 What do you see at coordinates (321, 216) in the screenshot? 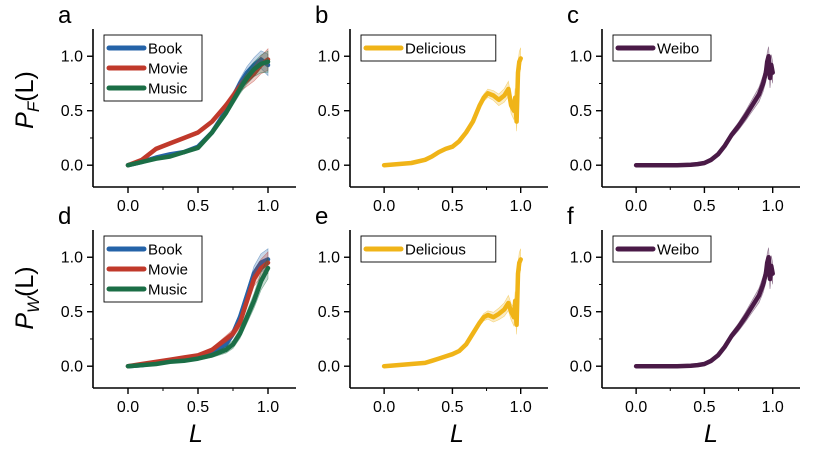
I see `panel-label-e: e` at bounding box center [321, 216].